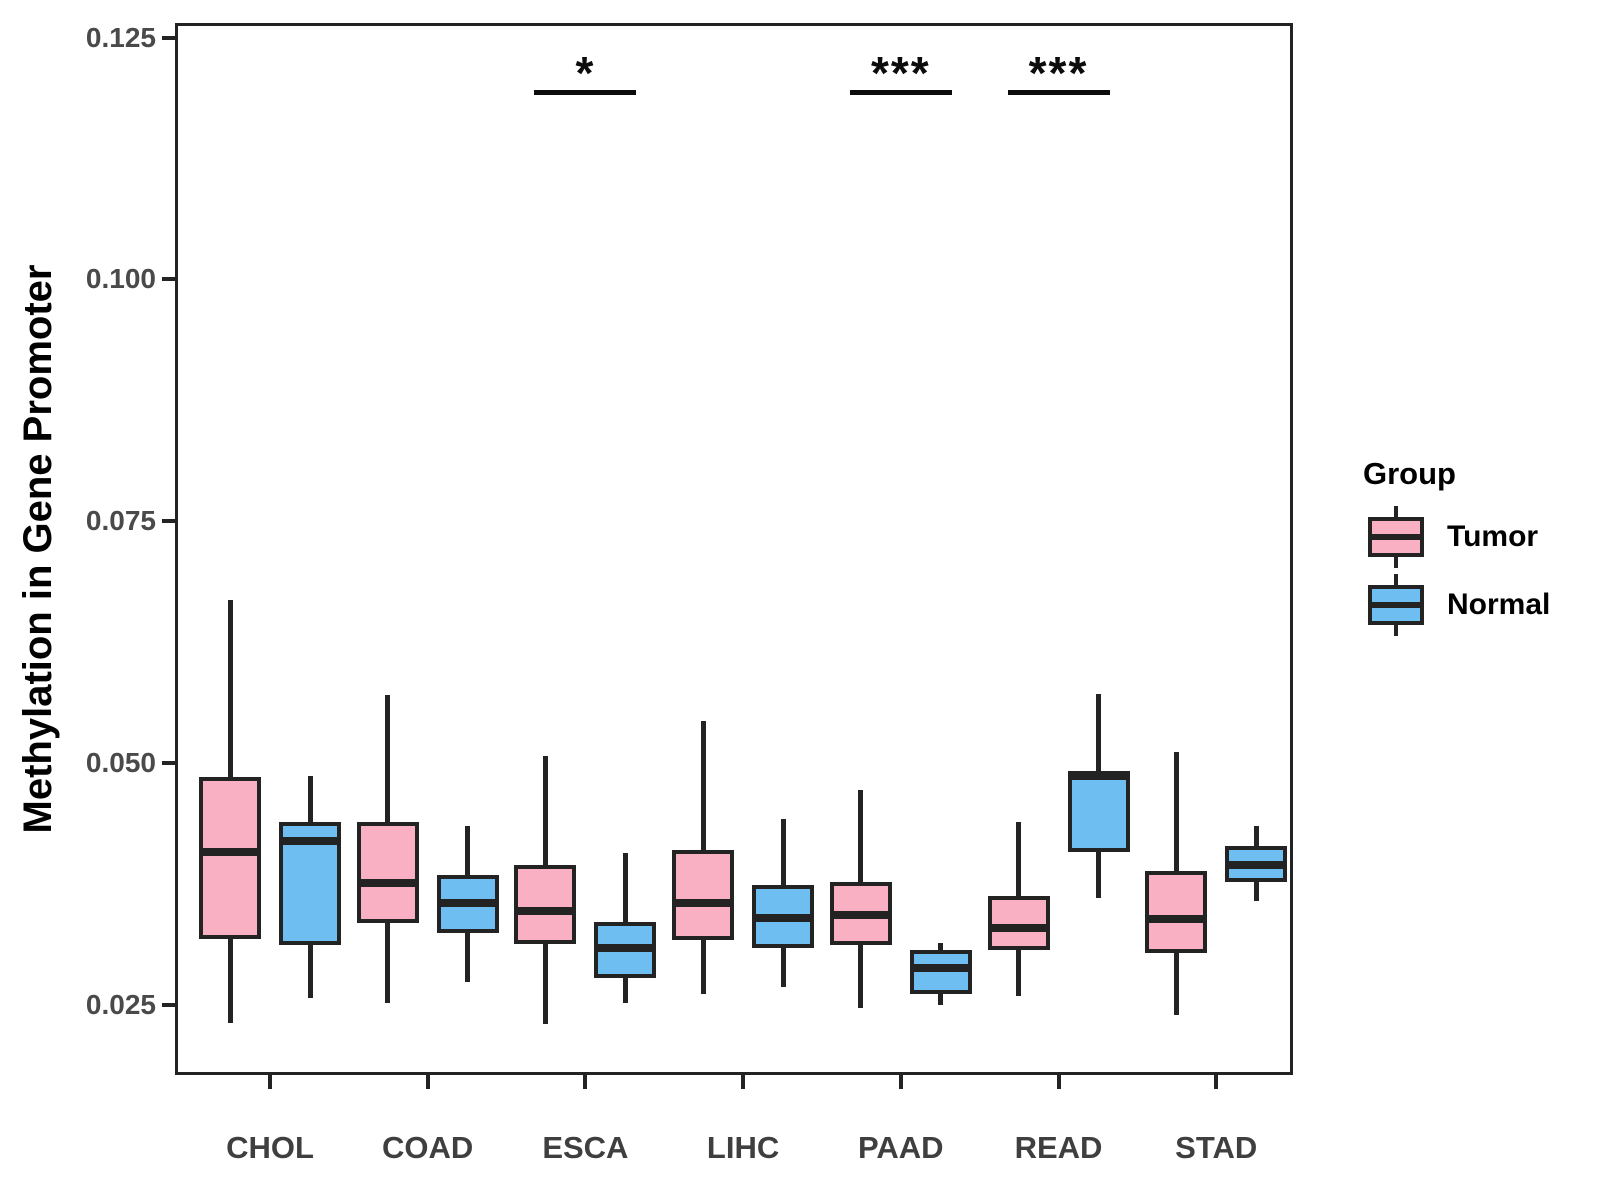 The image size is (1600, 1200). I want to click on y-axis-tick-label: 0.125, so click(120, 37).